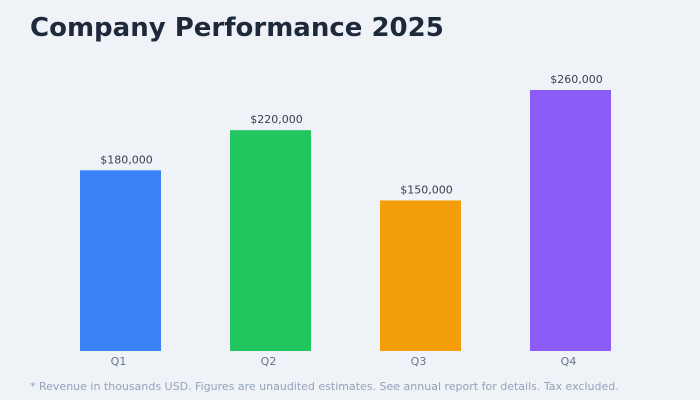 Image resolution: width=700 pixels, height=400 pixels. Describe the element at coordinates (420, 275) in the screenshot. I see `bar-q3` at that location.